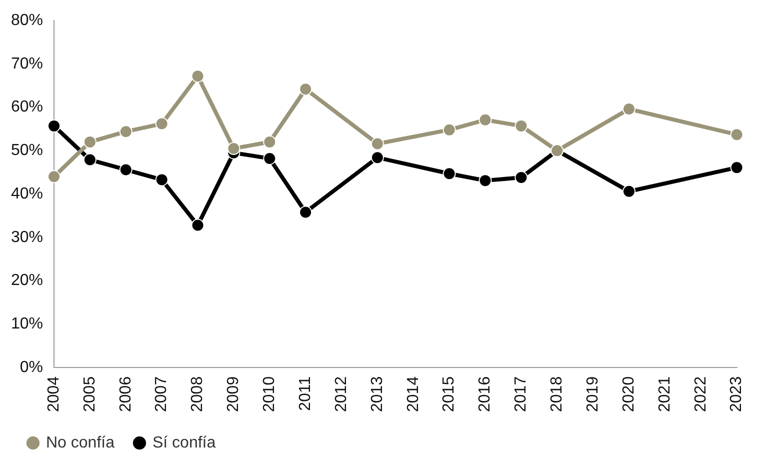 Image resolution: width=767 pixels, height=469 pixels. Describe the element at coordinates (32, 367) in the screenshot. I see `y-tick-label: 0%` at that location.